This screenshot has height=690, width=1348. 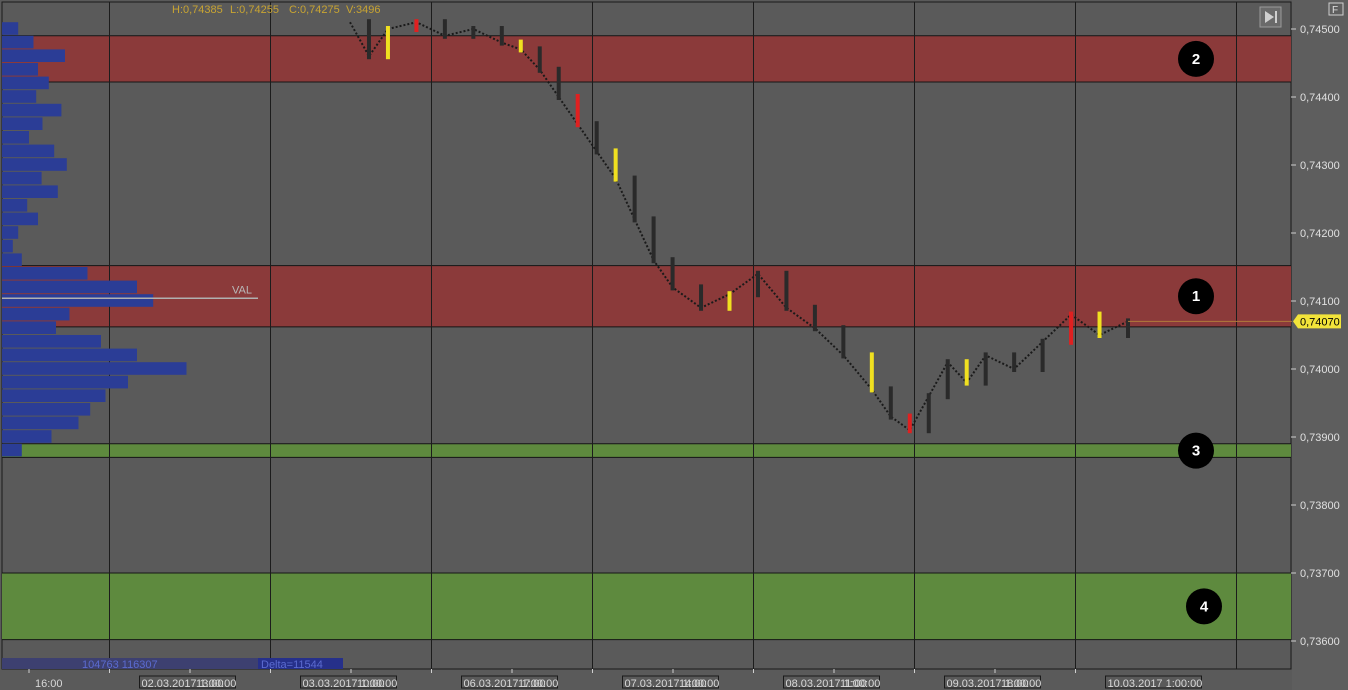 I want to click on end-bar-icon, so click(x=1276, y=17).